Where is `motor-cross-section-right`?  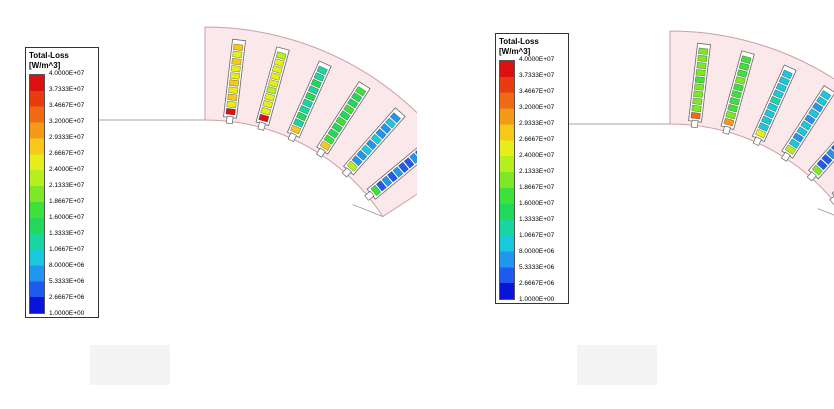 motor-cross-section-right is located at coordinates (697, 123).